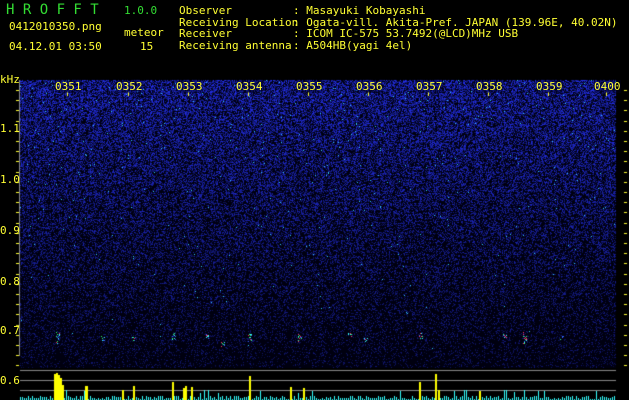 The image size is (629, 400). Describe the element at coordinates (10, 281) in the screenshot. I see `y-tick-label: 0.8` at that location.